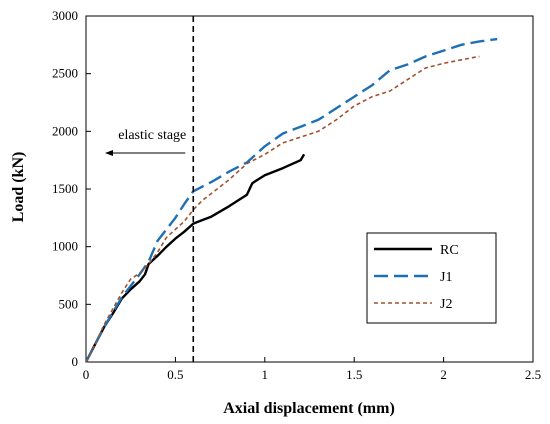 The image size is (550, 424). I want to click on y-tick-label: 2500, so click(65, 73).